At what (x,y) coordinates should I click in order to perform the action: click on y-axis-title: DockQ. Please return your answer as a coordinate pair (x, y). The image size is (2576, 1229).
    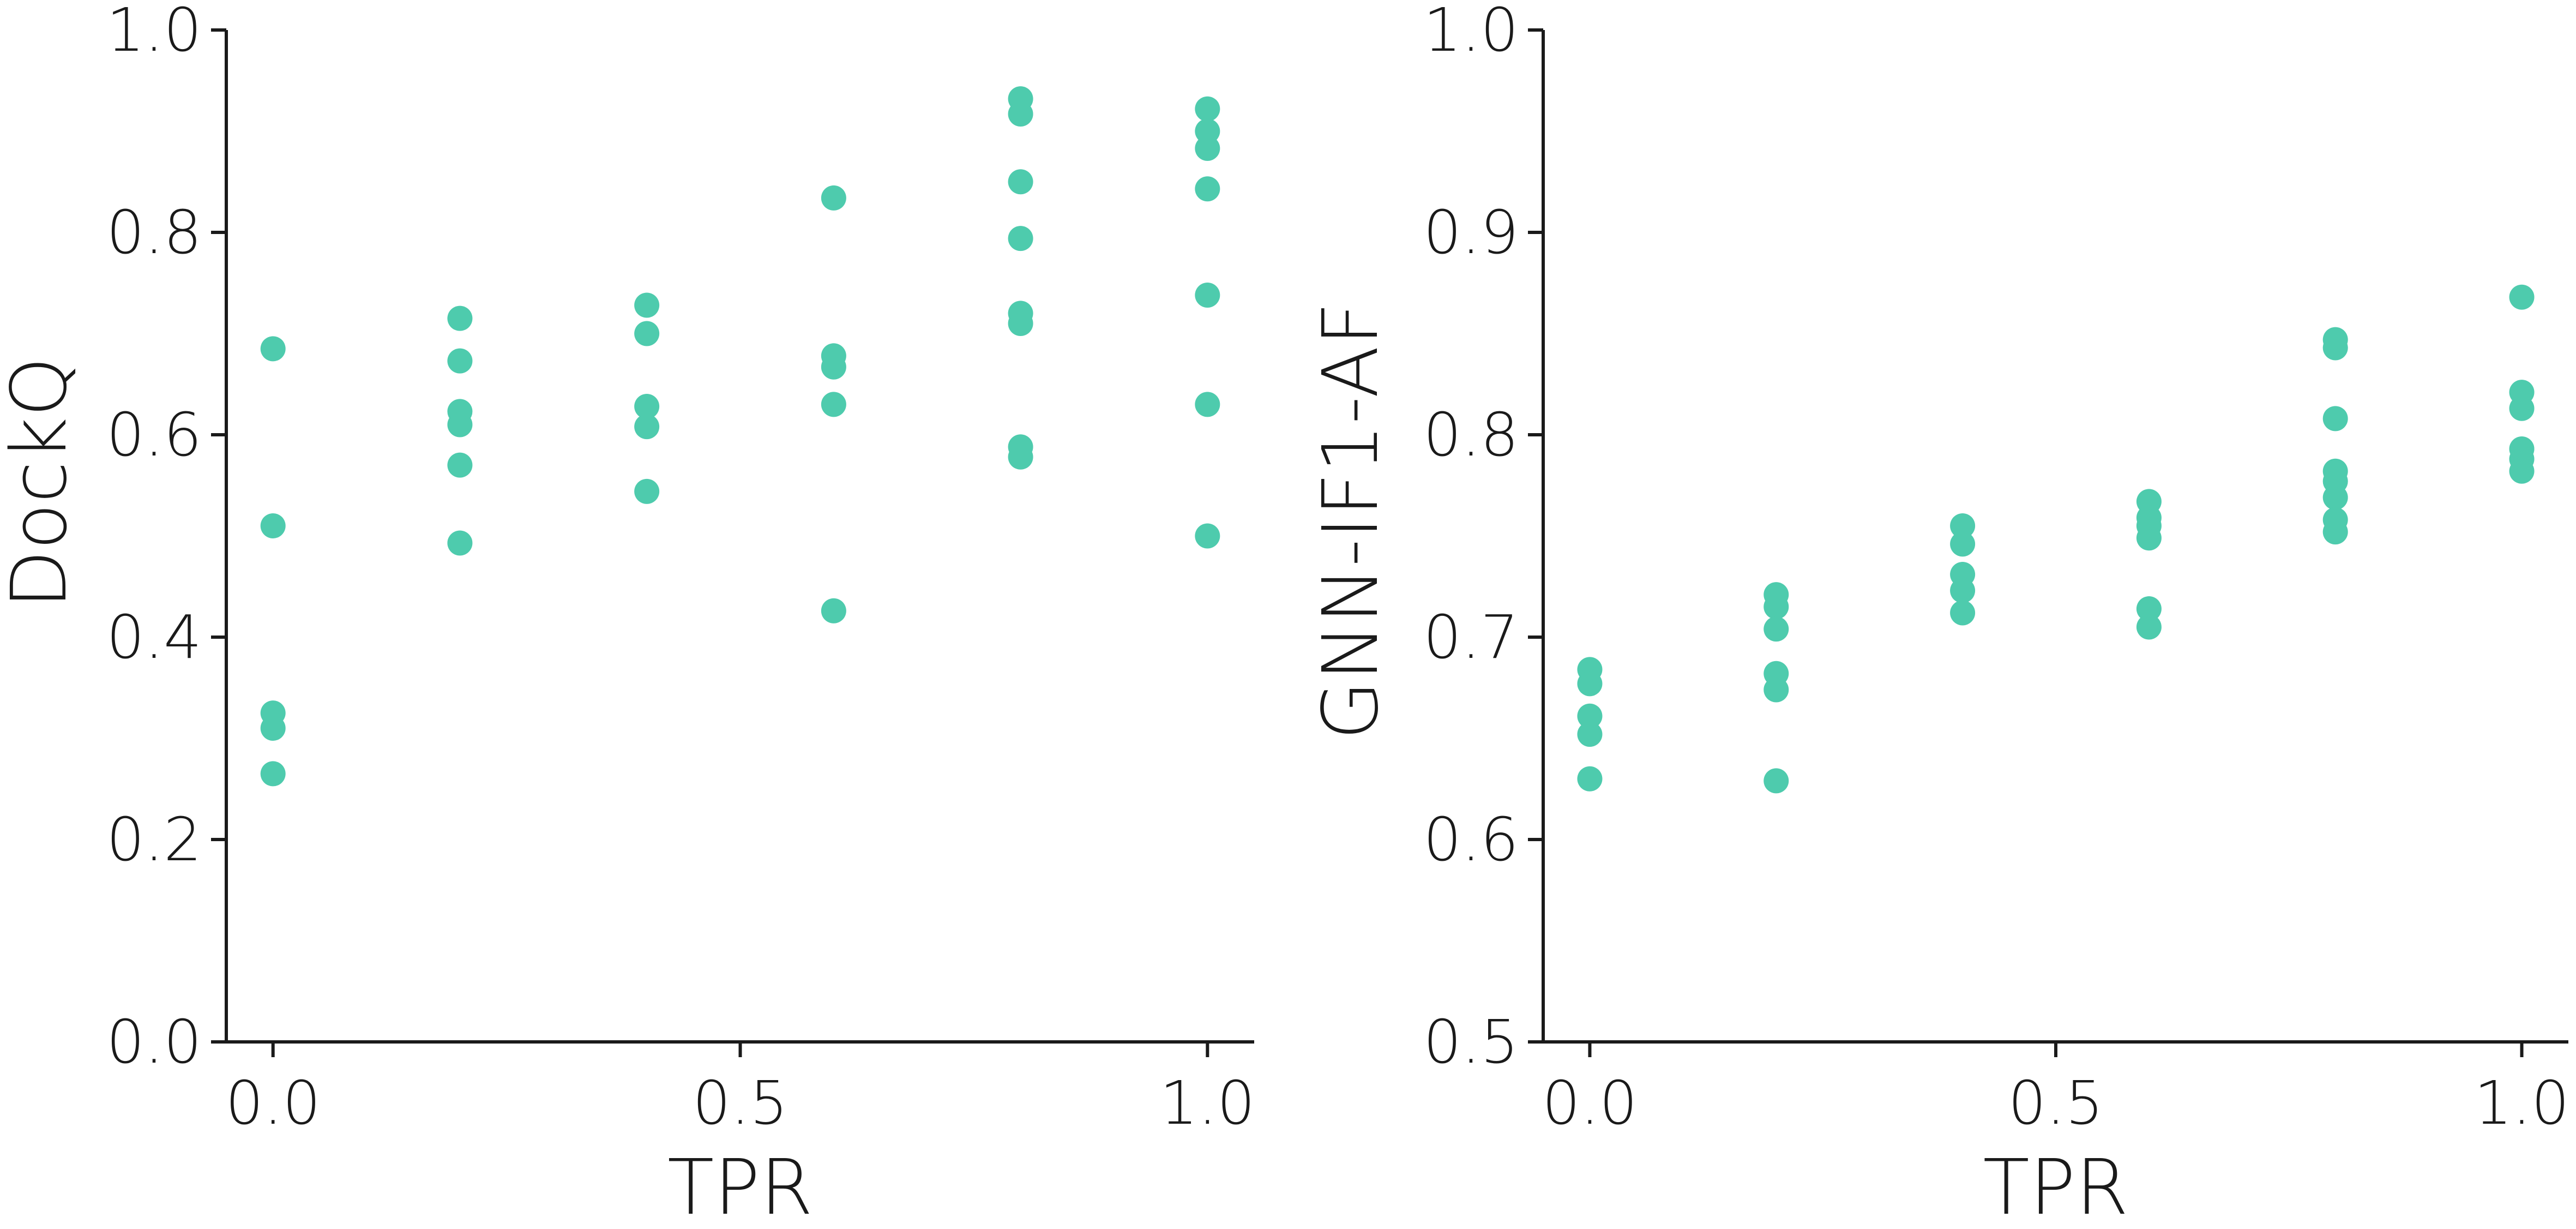
    Looking at the image, I should click on (42, 483).